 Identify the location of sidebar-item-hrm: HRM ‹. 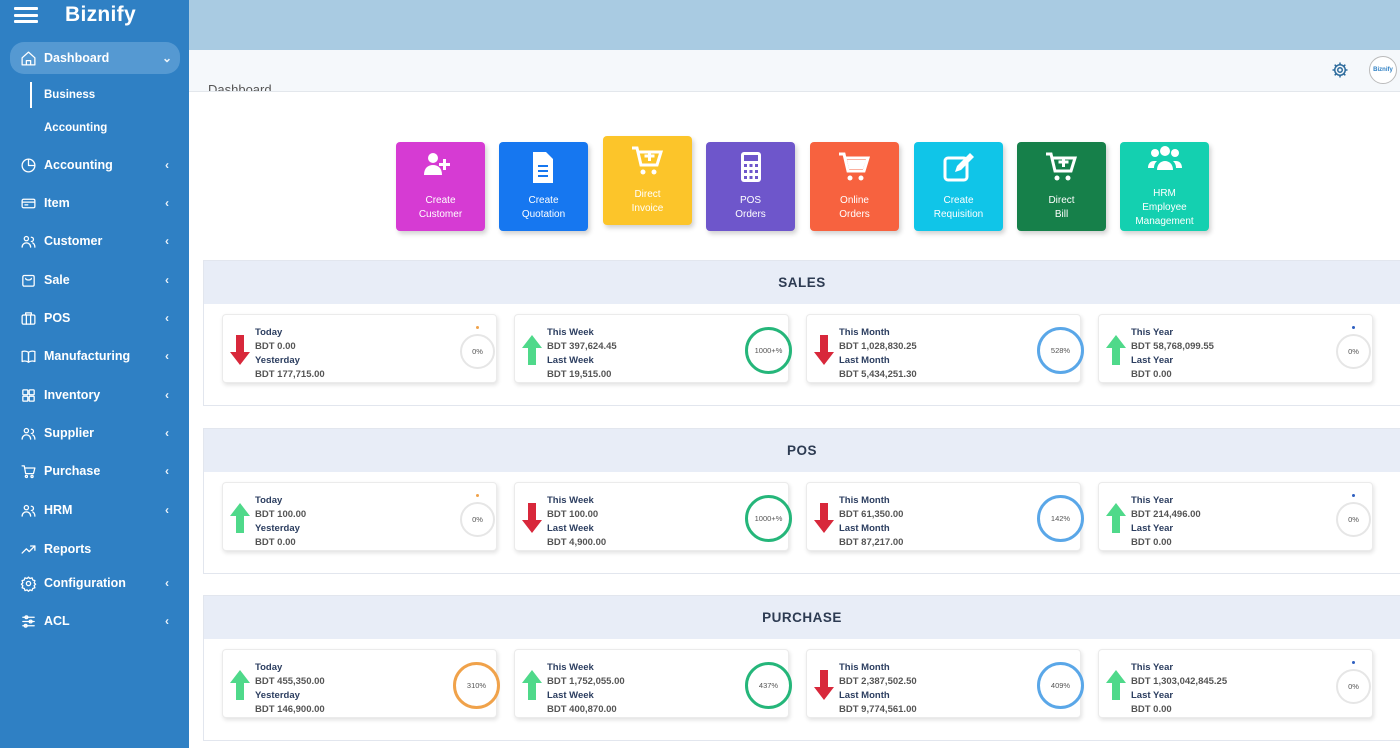
(95, 510).